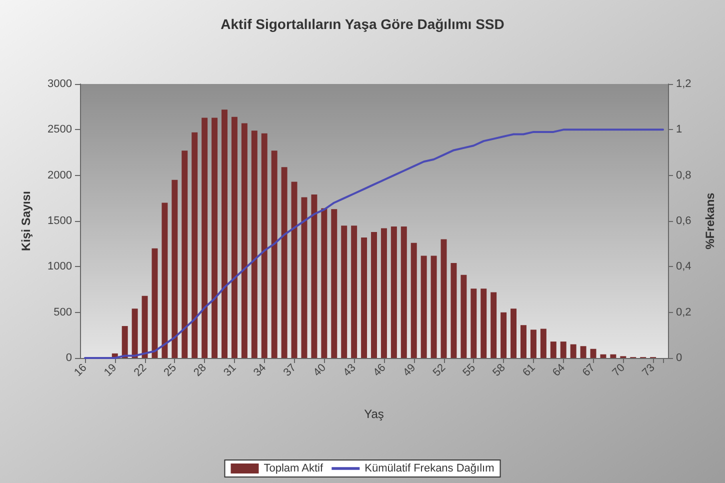 Image resolution: width=725 pixels, height=483 pixels. I want to click on y2-tick-label: 0,4, so click(684, 266).